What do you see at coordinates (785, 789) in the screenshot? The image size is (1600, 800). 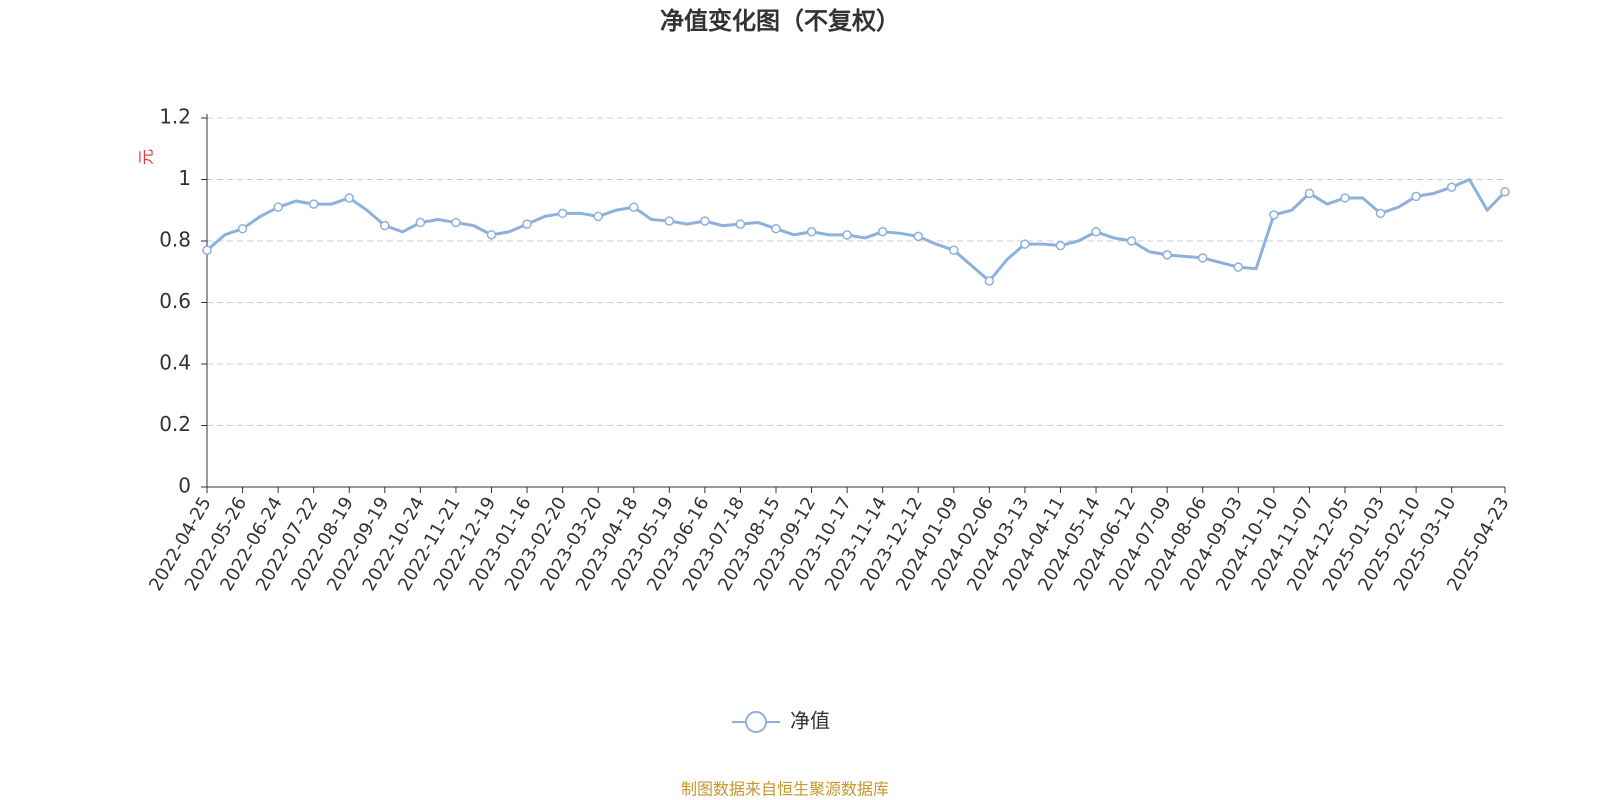 I see `source-note: 制图数据来自恒生聚源数据库` at bounding box center [785, 789].